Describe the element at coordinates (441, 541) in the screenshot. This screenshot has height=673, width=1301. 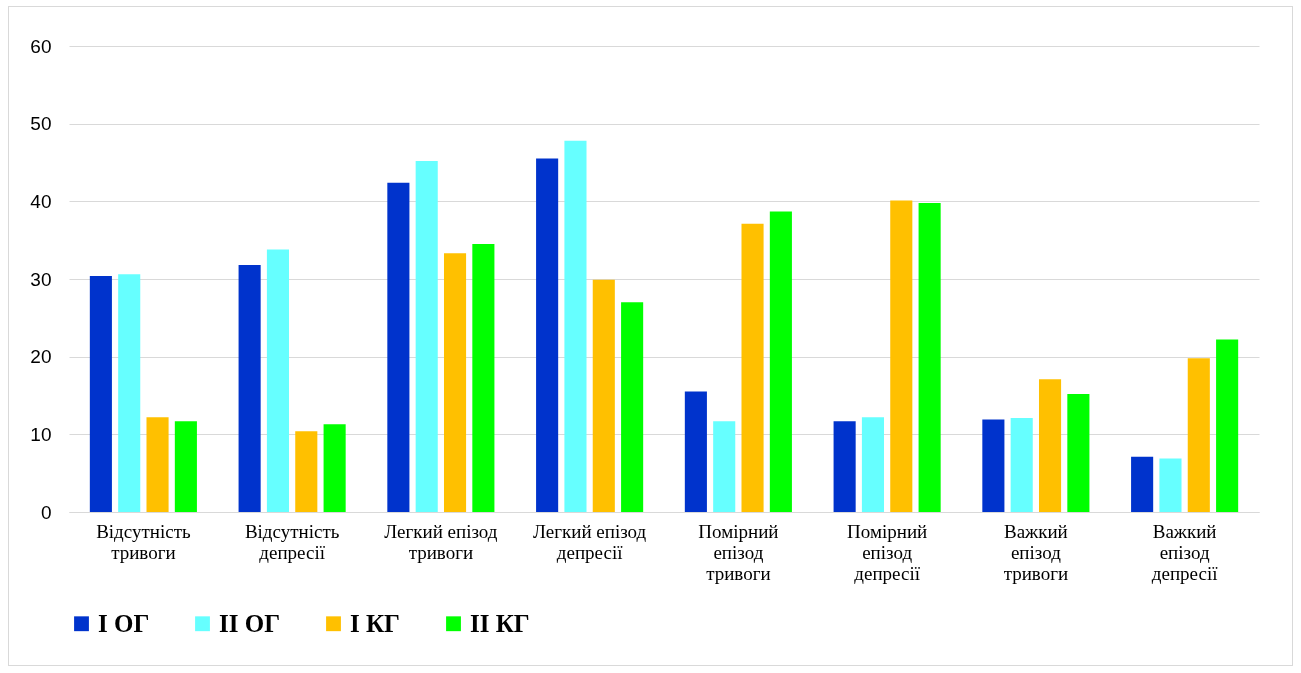
I see `x-tick-label: Легкий епізод тривоги` at that location.